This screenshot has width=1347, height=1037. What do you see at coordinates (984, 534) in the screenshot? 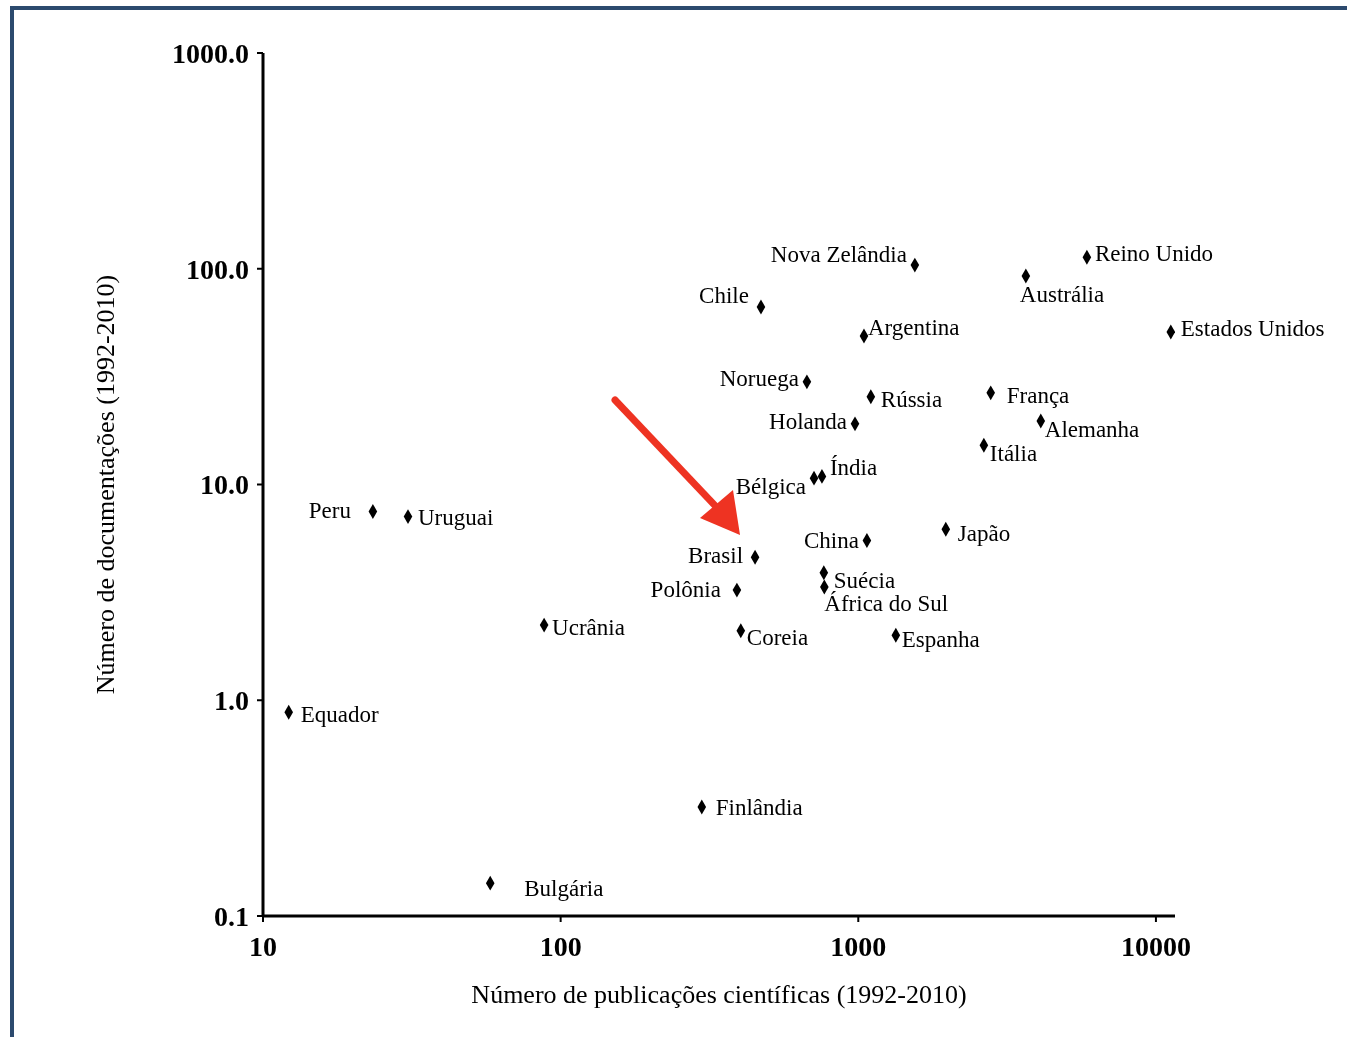
I see `annotation: Japão` at bounding box center [984, 534].